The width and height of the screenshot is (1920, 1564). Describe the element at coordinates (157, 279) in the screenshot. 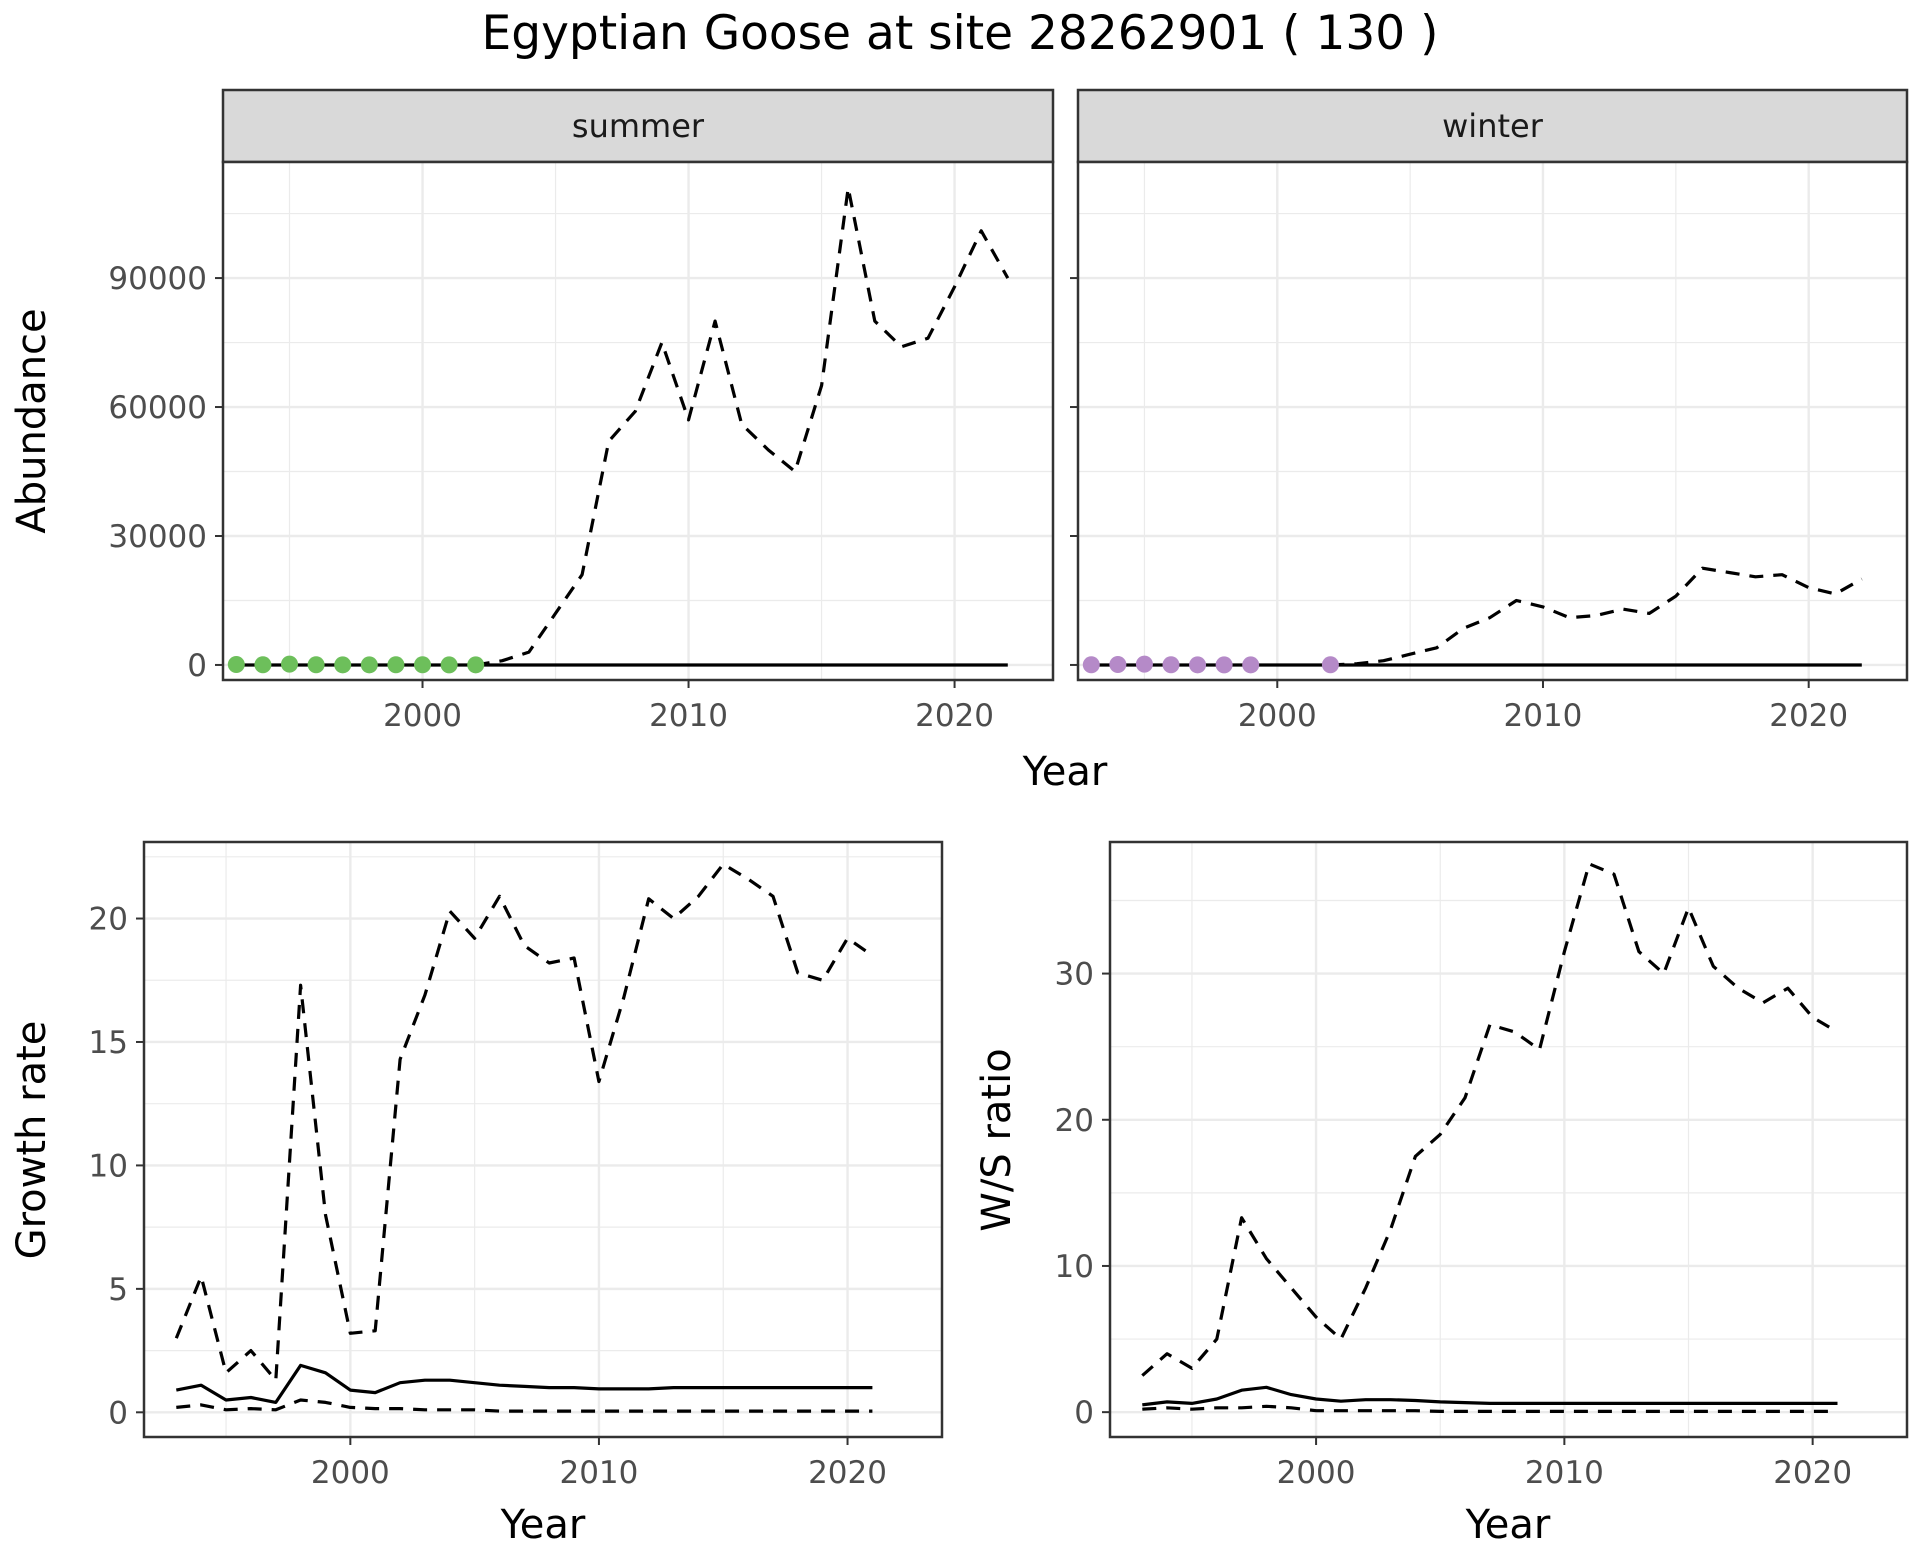

I see `y-tick-label: 90000` at that location.